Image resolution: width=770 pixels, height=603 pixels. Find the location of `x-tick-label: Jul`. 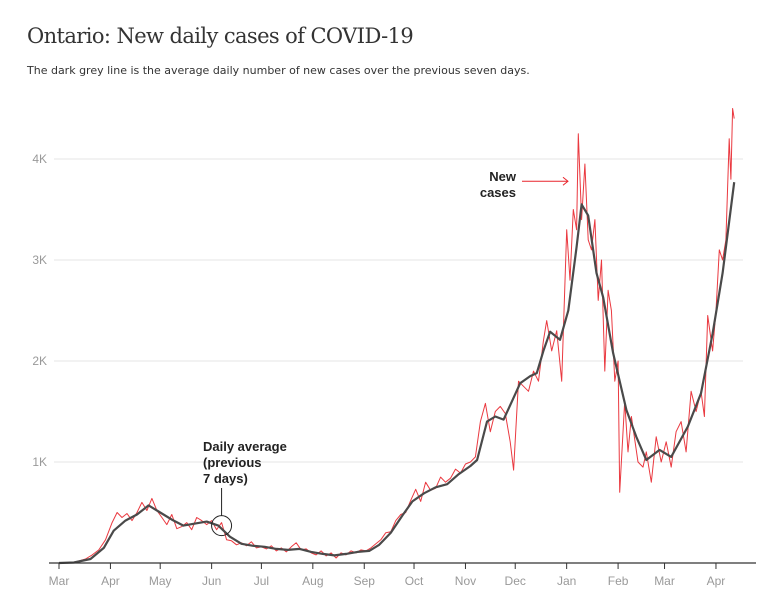

x-tick-label: Jul is located at coordinates (261, 581).